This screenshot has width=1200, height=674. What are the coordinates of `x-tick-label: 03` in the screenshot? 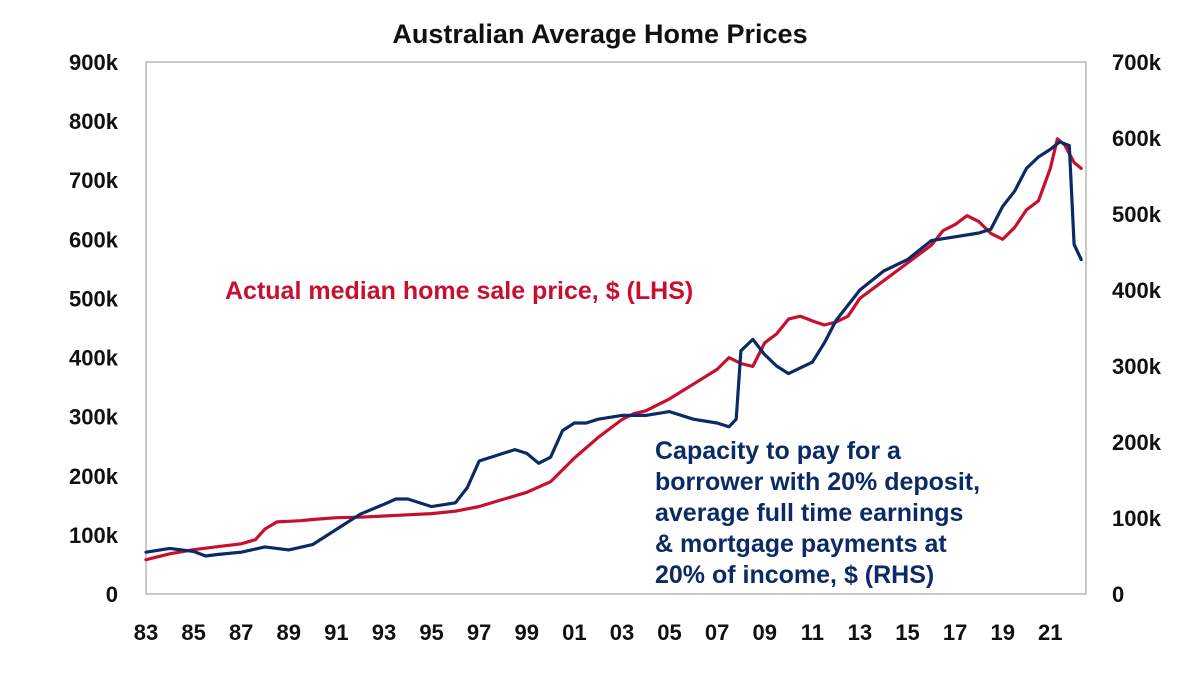 It's located at (622, 632).